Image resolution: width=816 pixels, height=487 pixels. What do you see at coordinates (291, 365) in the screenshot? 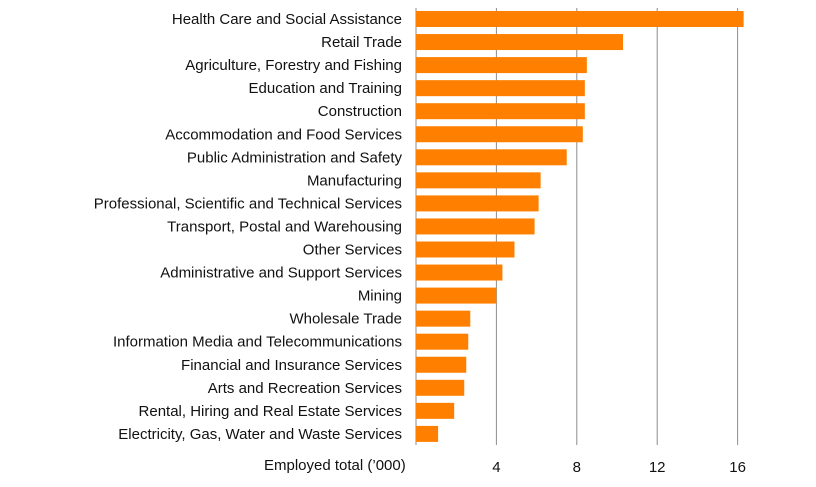
I see `category-label: Financial and Insurance Services` at bounding box center [291, 365].